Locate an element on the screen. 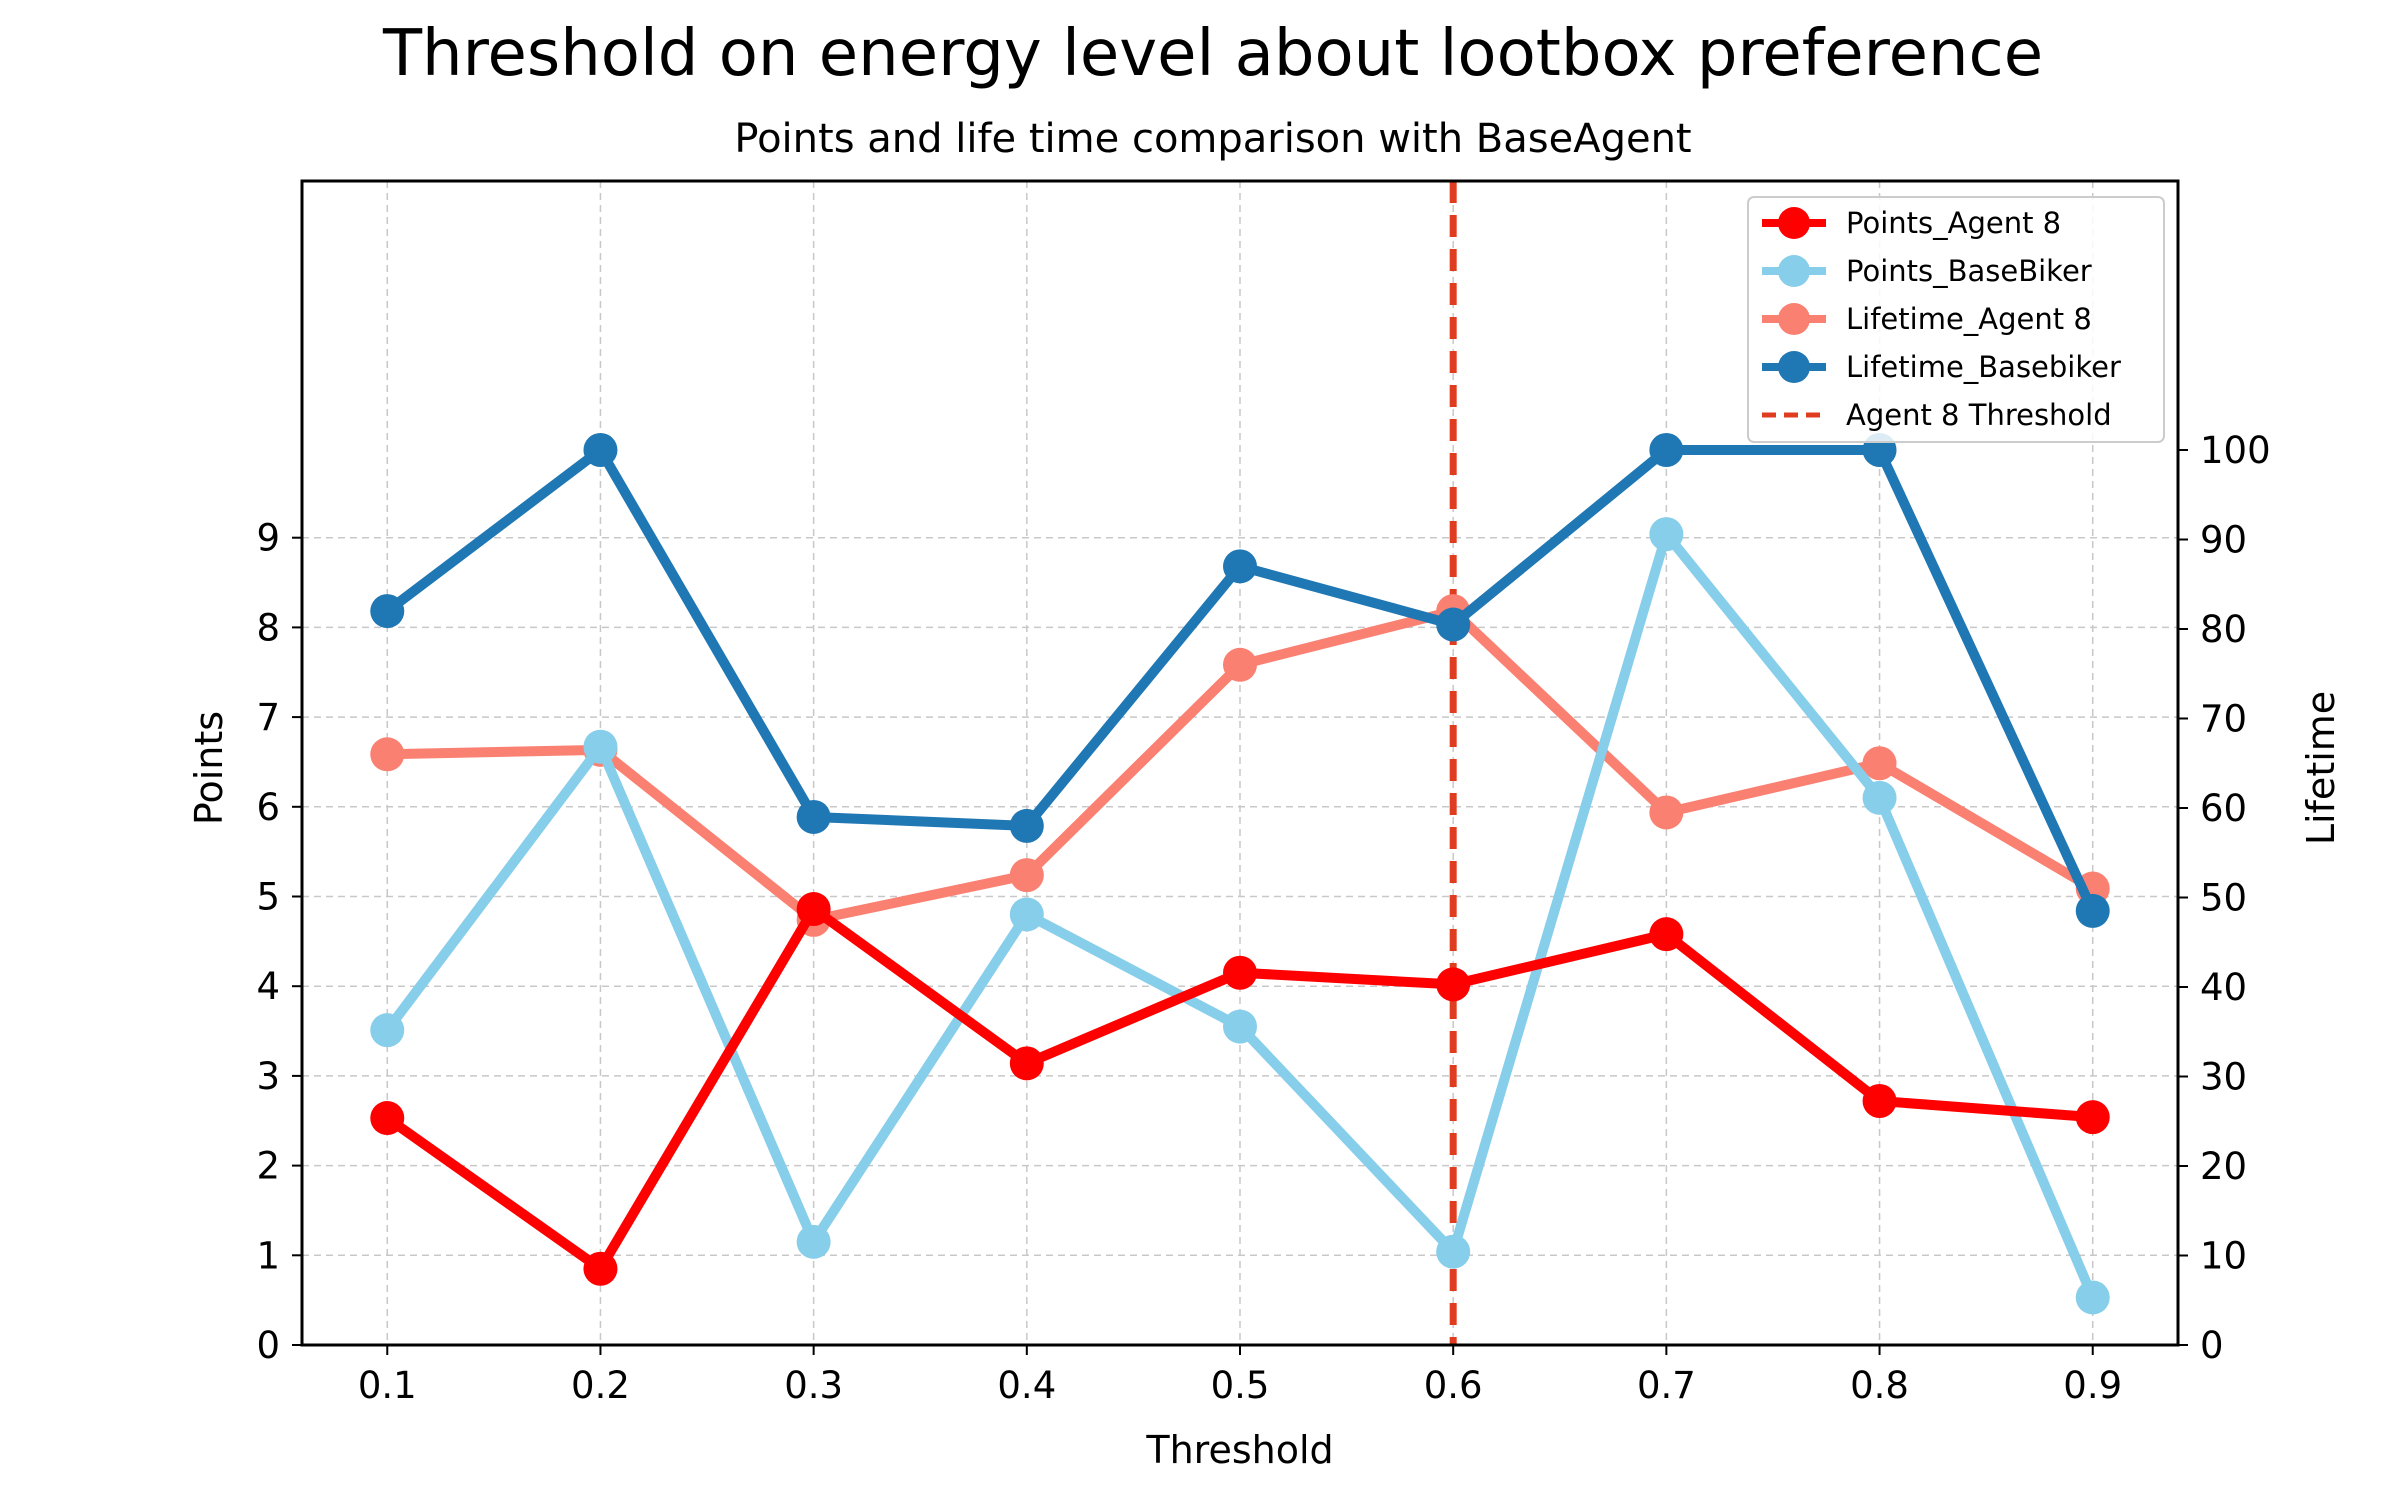 The height and width of the screenshot is (1500, 2400). y-right-tick-label: 20 is located at coordinates (2223, 1166).